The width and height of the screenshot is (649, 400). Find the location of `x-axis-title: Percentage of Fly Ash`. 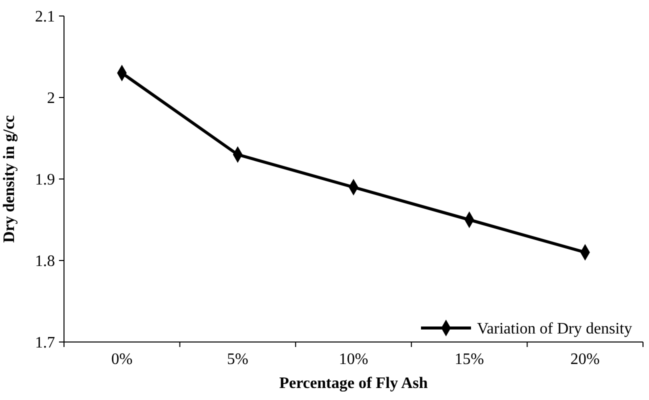

x-axis-title: Percentage of Fly Ash is located at coordinates (353, 383).